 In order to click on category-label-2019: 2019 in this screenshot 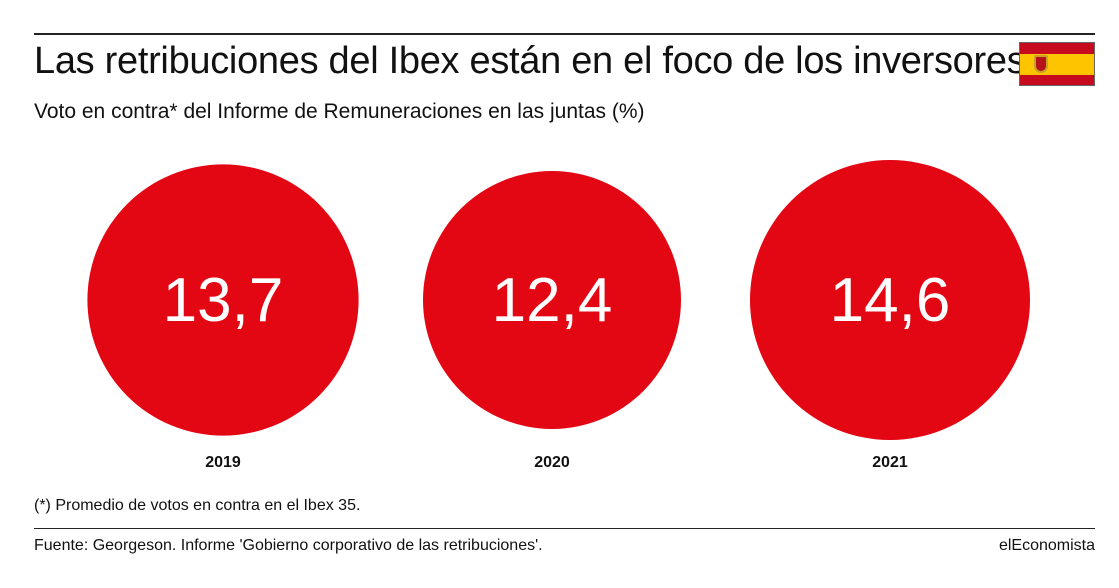, I will do `click(223, 462)`.